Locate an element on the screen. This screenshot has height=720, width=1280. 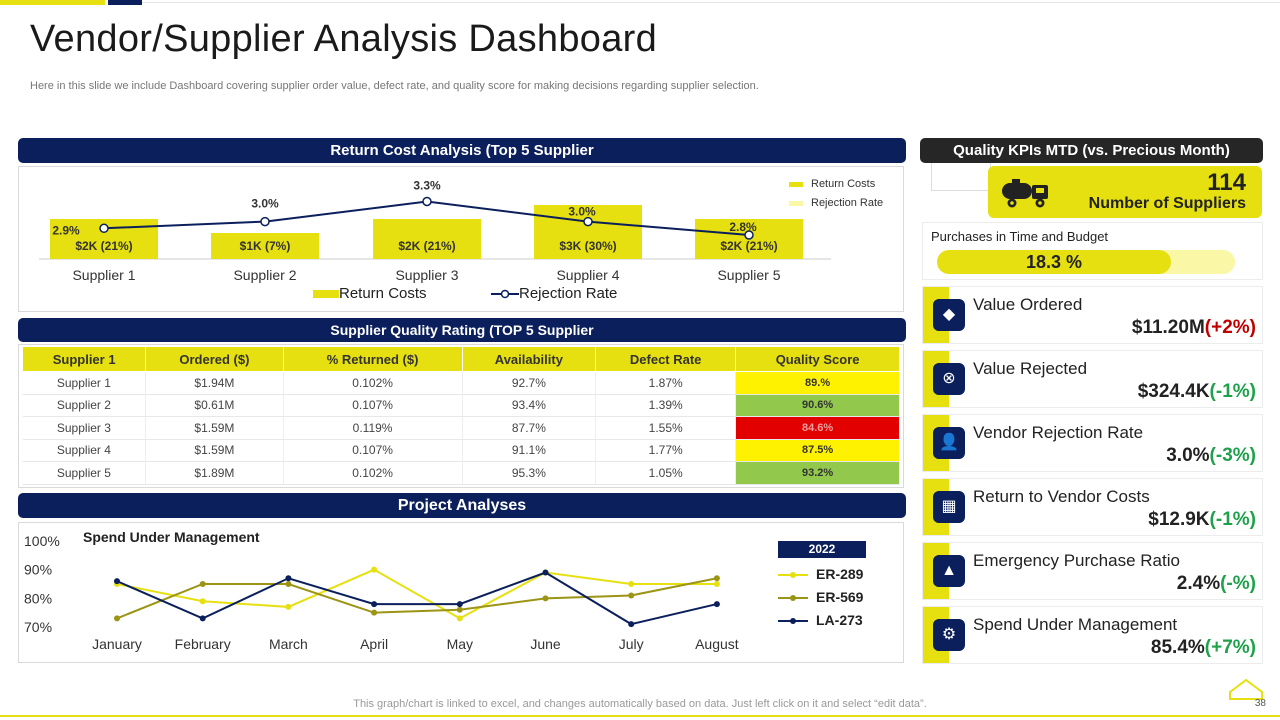
emergency-light-icon: ▲ is located at coordinates (949, 571).